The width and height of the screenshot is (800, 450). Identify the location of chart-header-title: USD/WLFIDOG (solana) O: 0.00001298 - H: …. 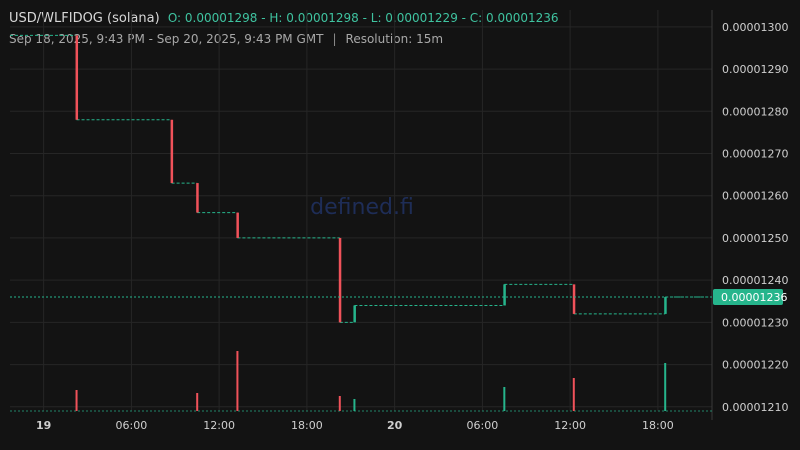
(284, 18).